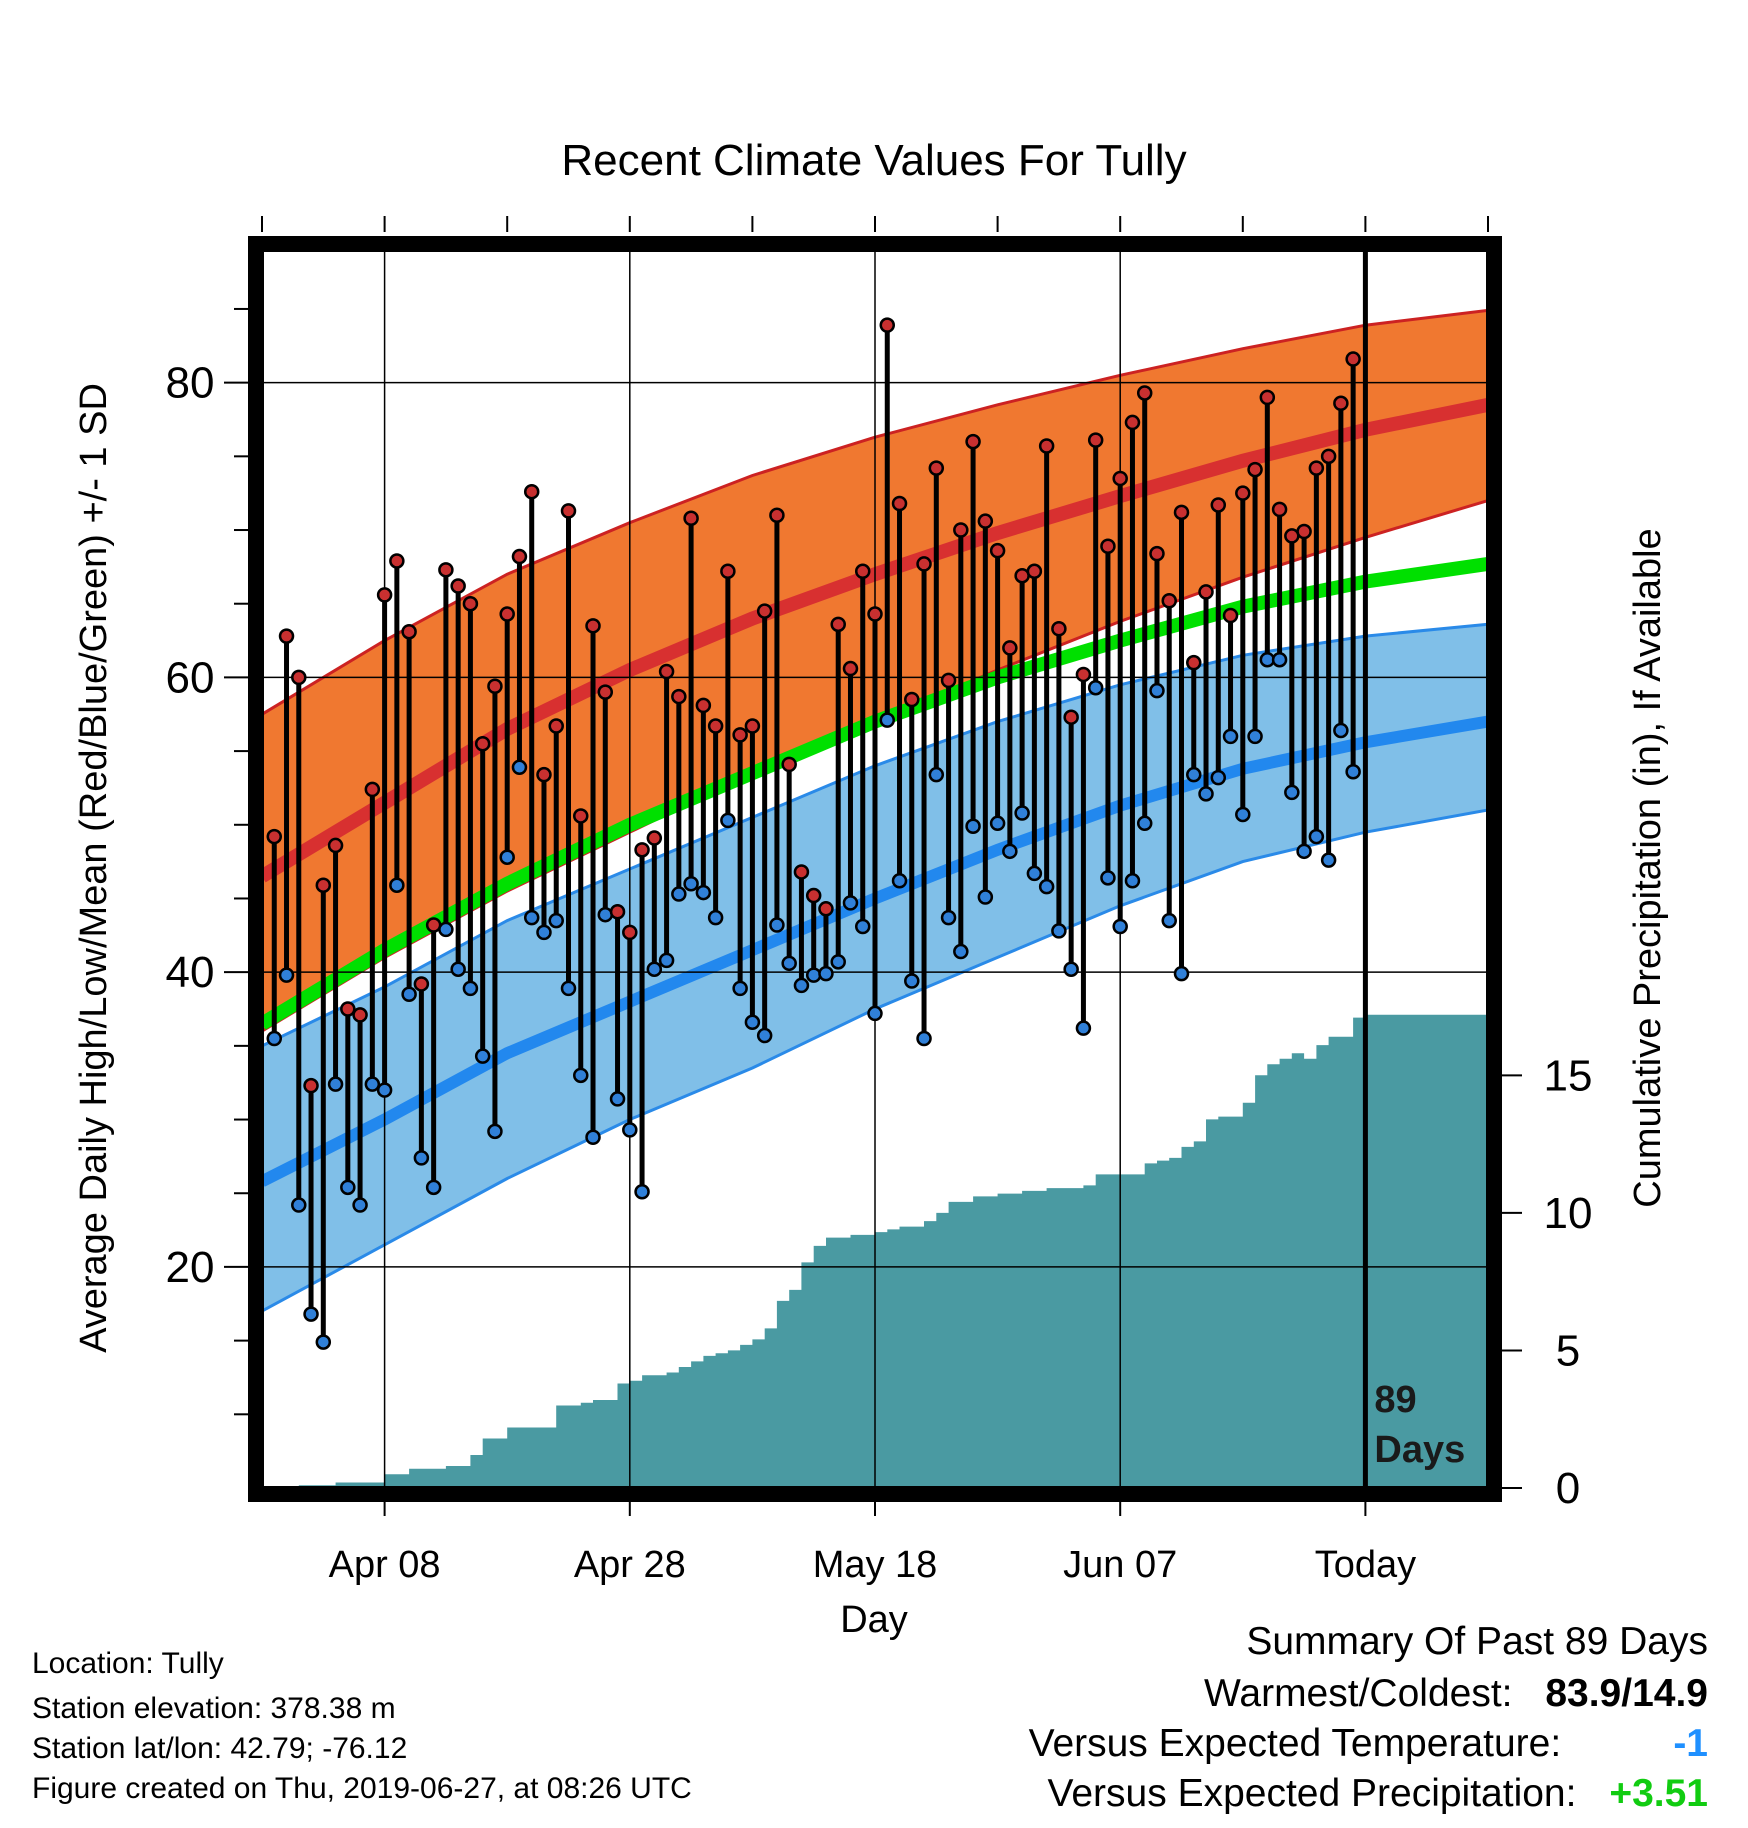  What do you see at coordinates (128, 1663) in the screenshot?
I see `location-text: Location: Tully` at bounding box center [128, 1663].